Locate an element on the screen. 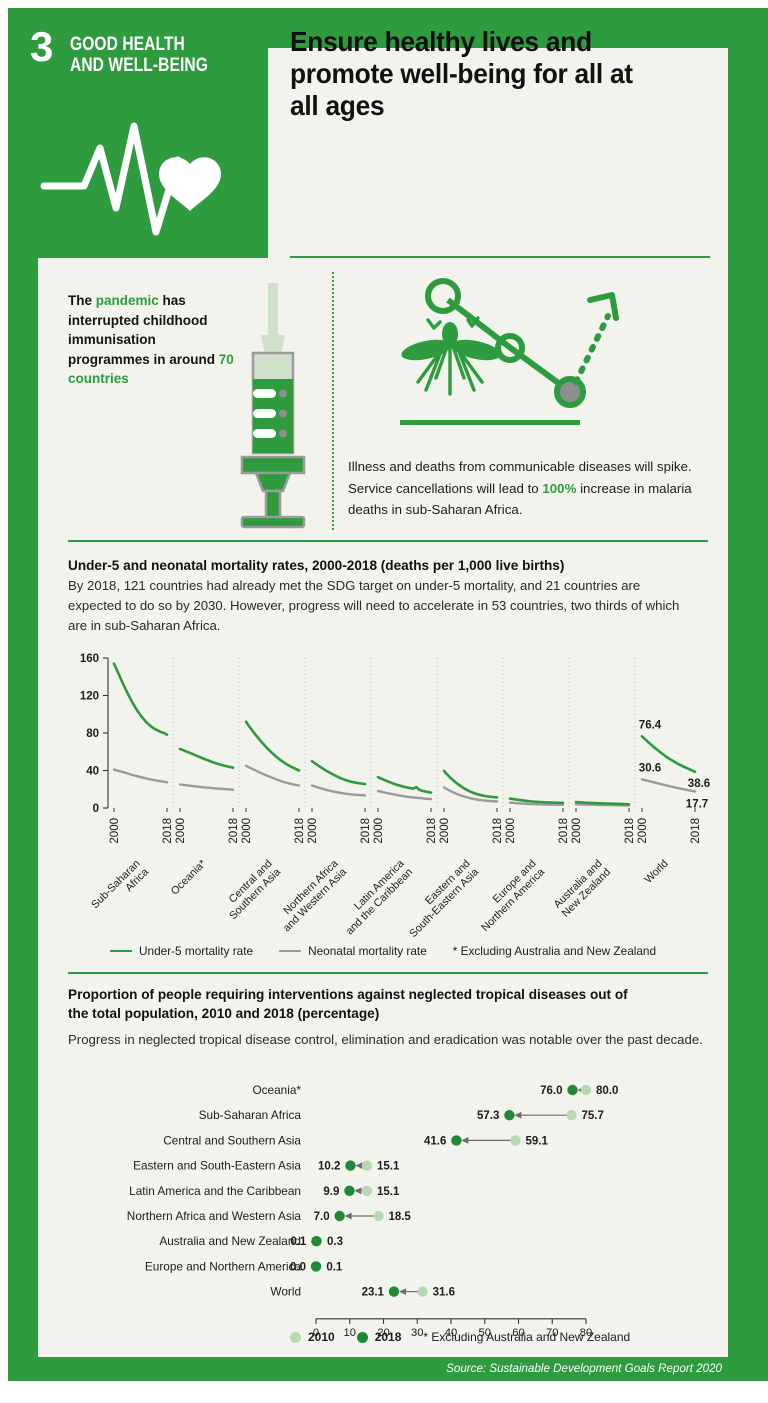 The height and width of the screenshot is (1403, 768). svg-text: 23.1 is located at coordinates (373, 1293).